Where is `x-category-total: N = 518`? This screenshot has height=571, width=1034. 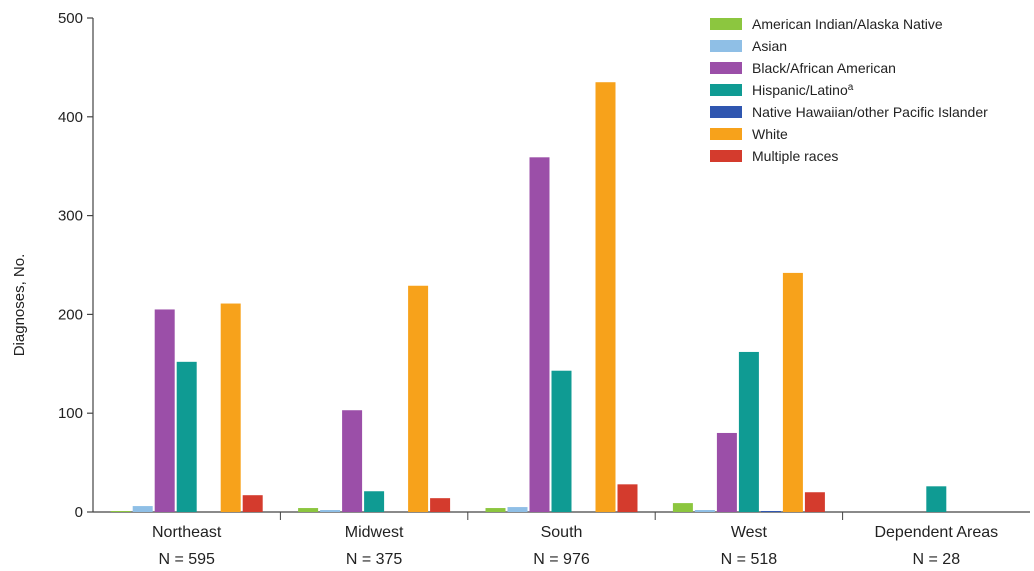 x-category-total: N = 518 is located at coordinates (749, 559).